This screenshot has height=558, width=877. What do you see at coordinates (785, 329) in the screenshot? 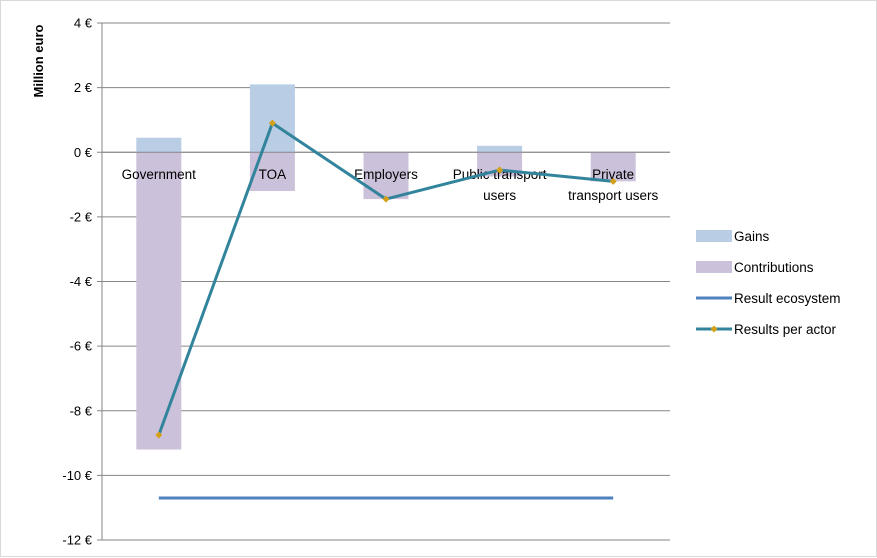
I see `legend-results-per-actor-label: Results per actor` at bounding box center [785, 329].